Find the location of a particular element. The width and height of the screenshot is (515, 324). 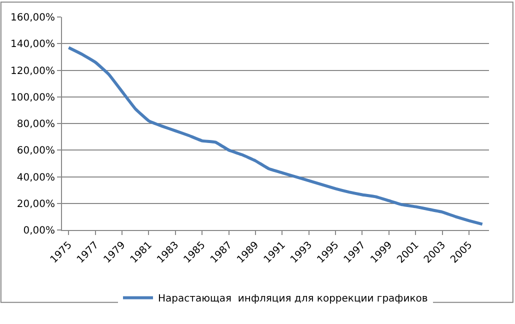

y-tick-label: 40,00% is located at coordinates (35, 178).